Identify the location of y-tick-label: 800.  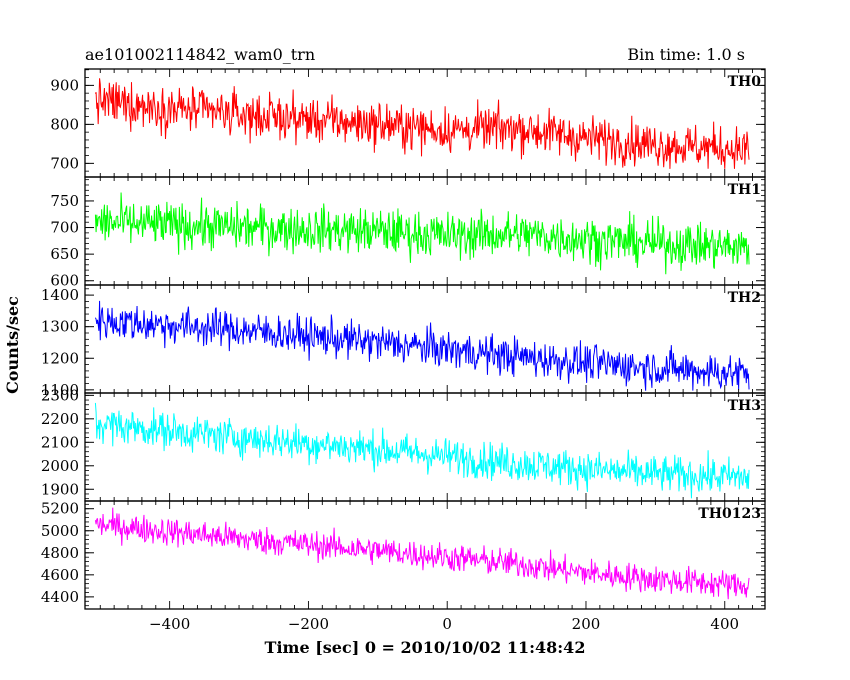
(64, 124).